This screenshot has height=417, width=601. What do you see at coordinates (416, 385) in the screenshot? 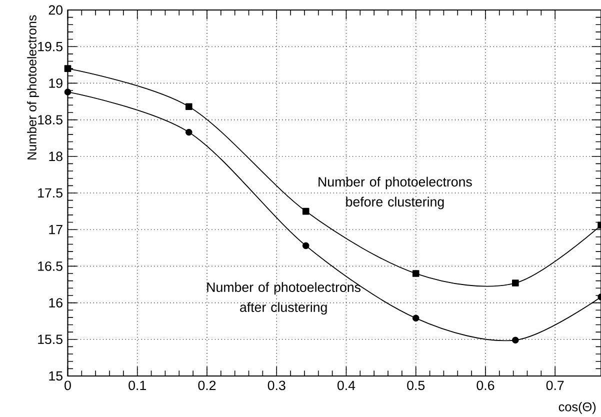
I see `x-tick-label: 0.5` at bounding box center [416, 385].